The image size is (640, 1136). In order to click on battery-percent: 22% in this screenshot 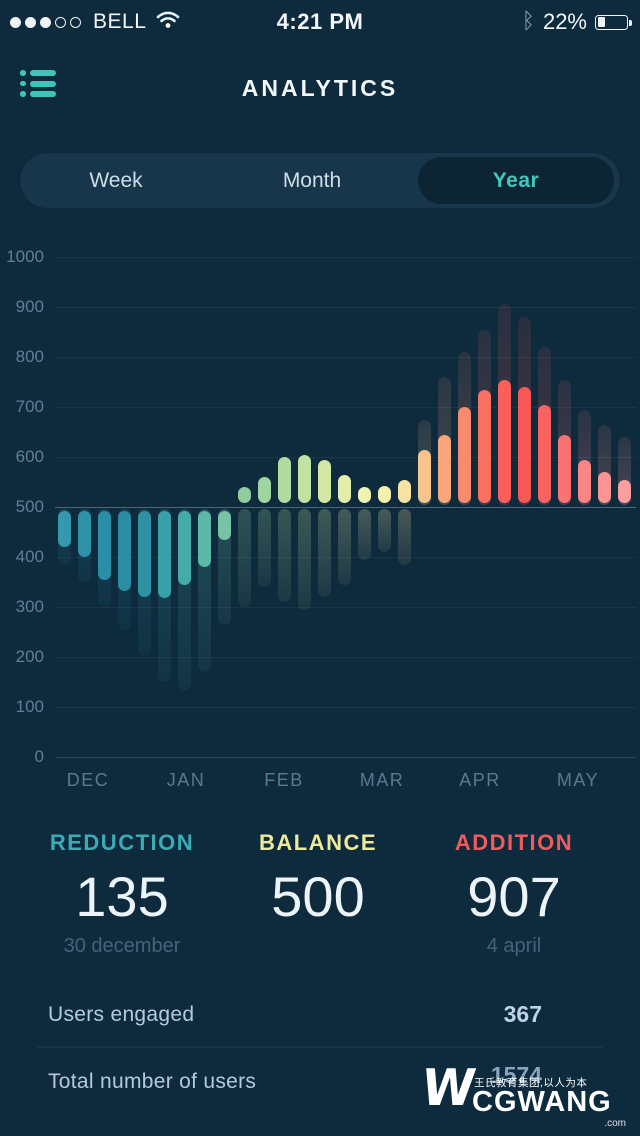, I will do `click(564, 21)`.